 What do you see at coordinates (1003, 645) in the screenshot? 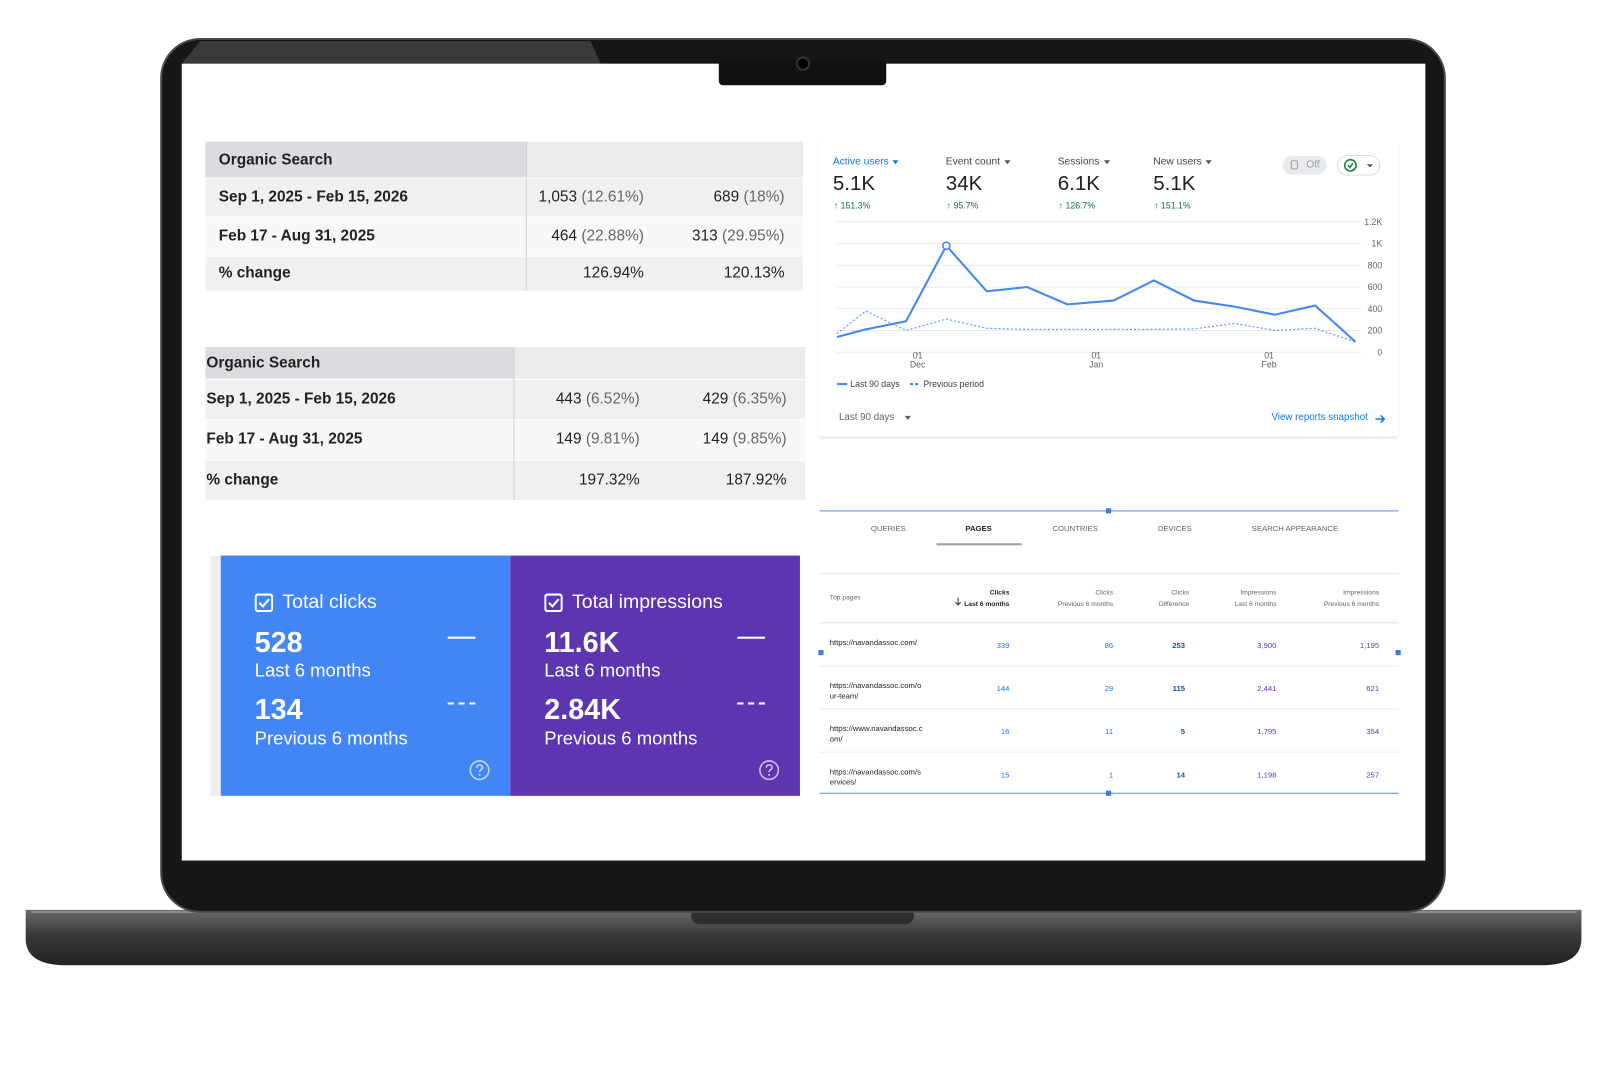
I see `cell-value: 339` at bounding box center [1003, 645].